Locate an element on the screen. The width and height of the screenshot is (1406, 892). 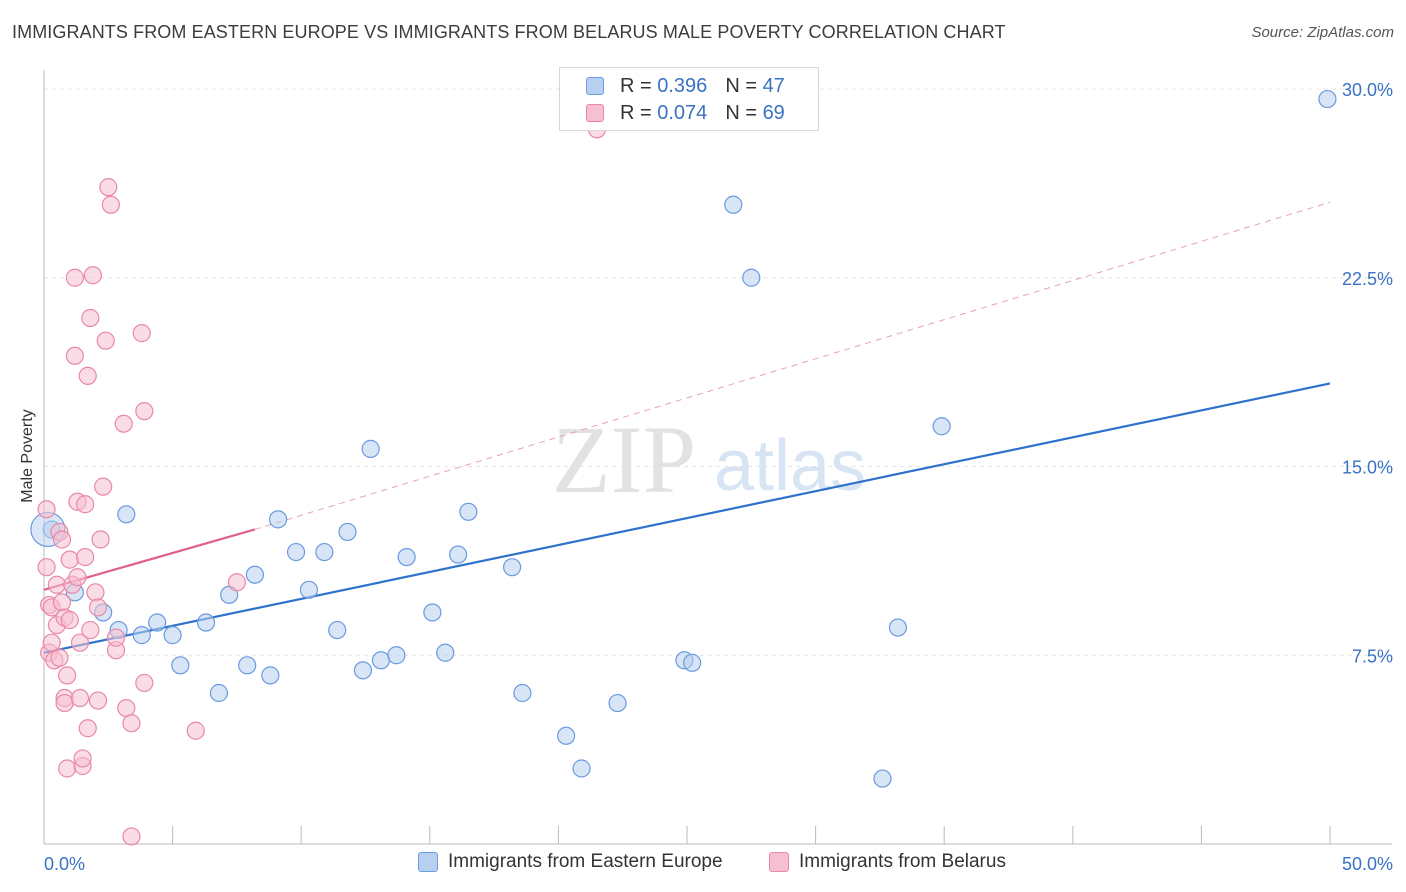
source-label: Source: ZipAtlas.com is located at coordinates (1322, 32).